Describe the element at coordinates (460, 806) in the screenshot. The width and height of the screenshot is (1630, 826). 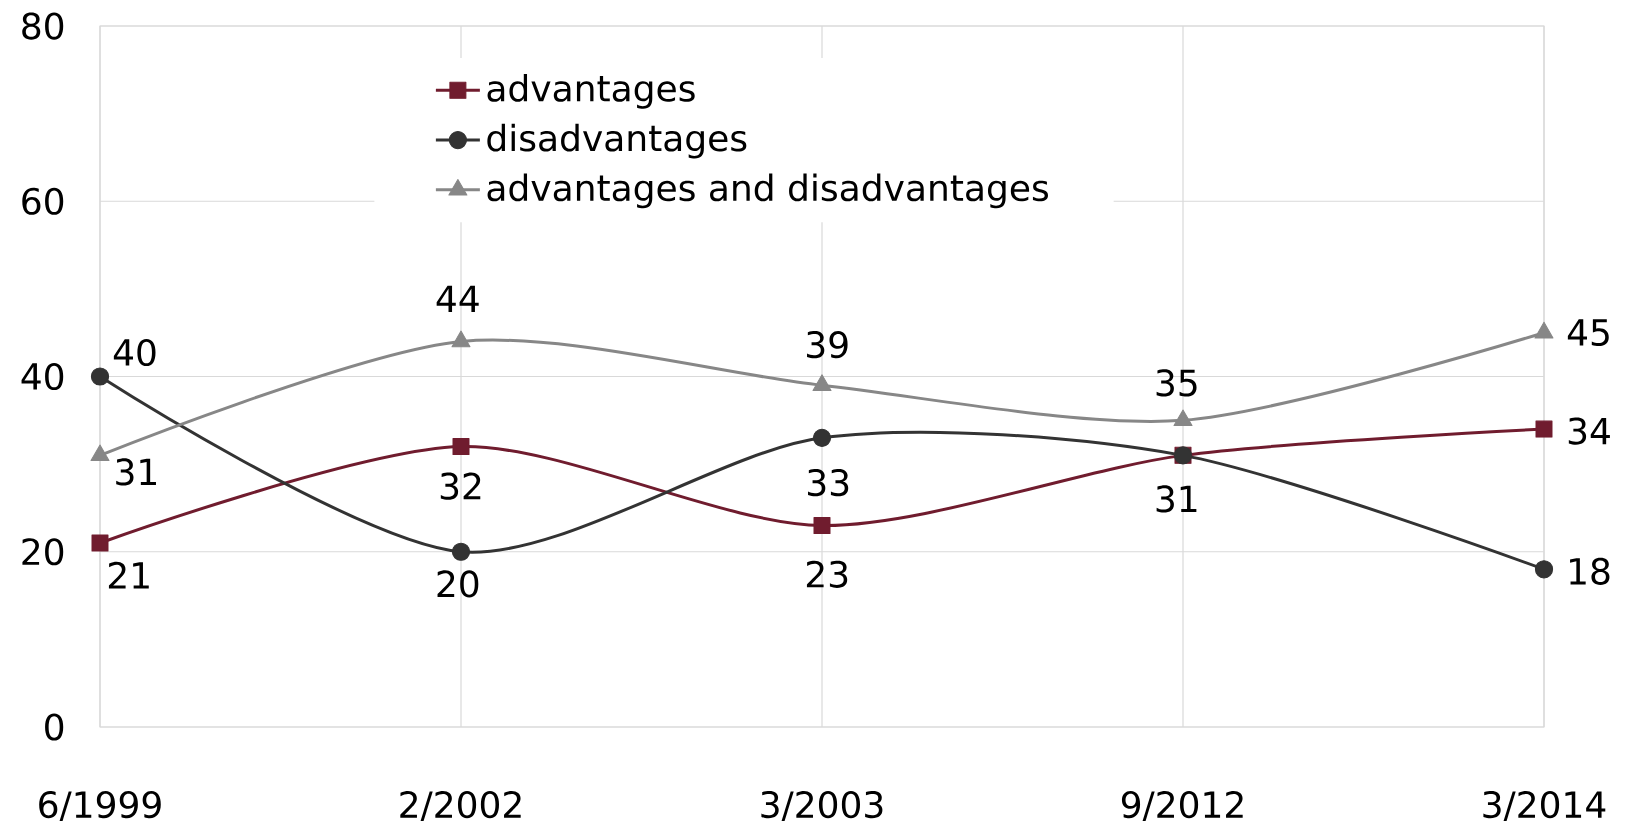
I see `x-tick-label: 2/2002` at that location.